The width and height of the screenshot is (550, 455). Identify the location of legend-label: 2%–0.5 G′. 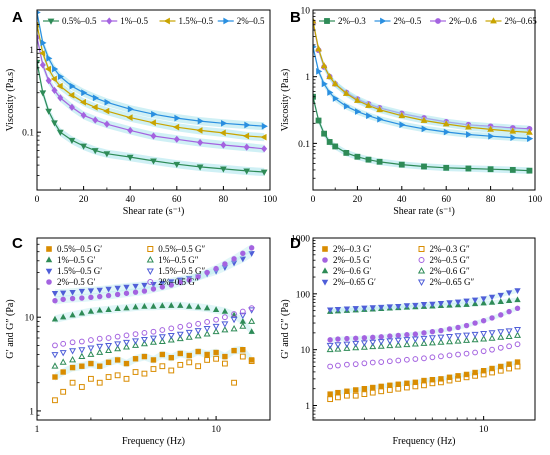
(352, 260).